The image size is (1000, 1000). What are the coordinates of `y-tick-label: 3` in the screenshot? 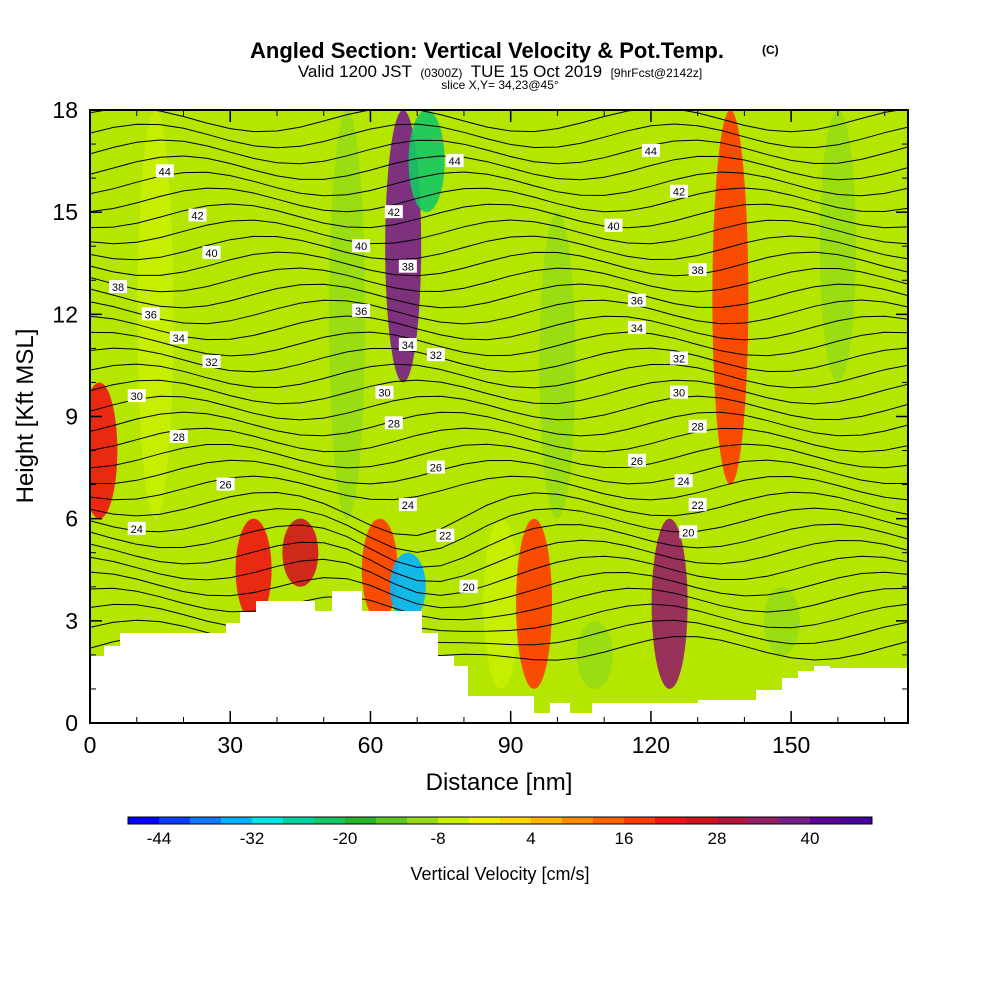 It's located at (71, 621).